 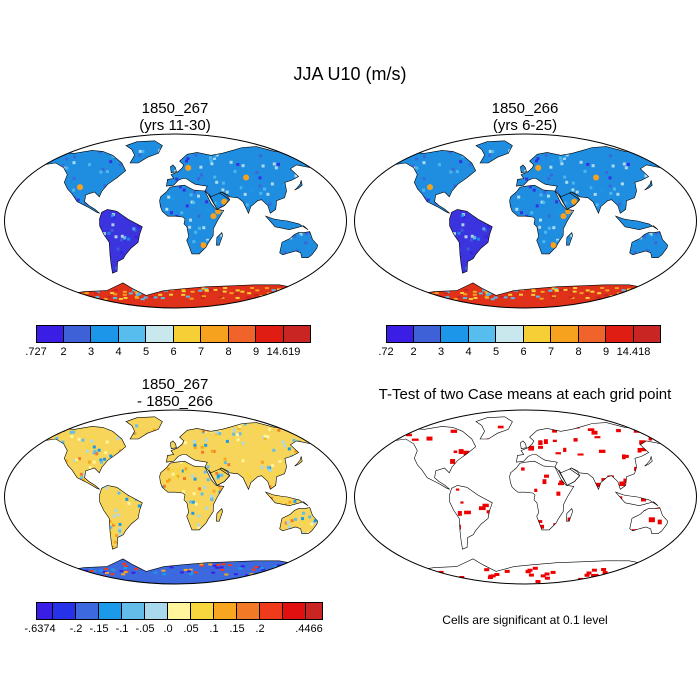 What do you see at coordinates (578, 352) in the screenshot?
I see `colorbar-tick-label: 8` at bounding box center [578, 352].